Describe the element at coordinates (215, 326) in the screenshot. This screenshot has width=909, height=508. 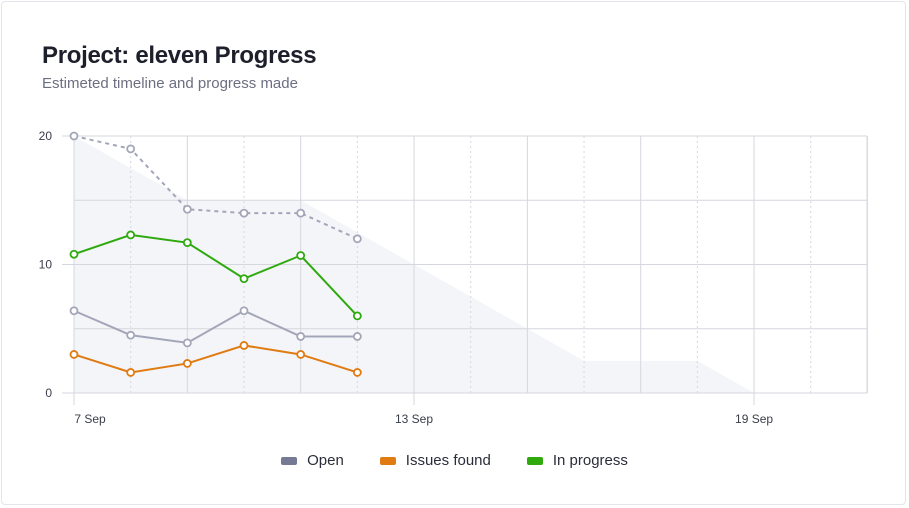
I see `open-line` at that location.